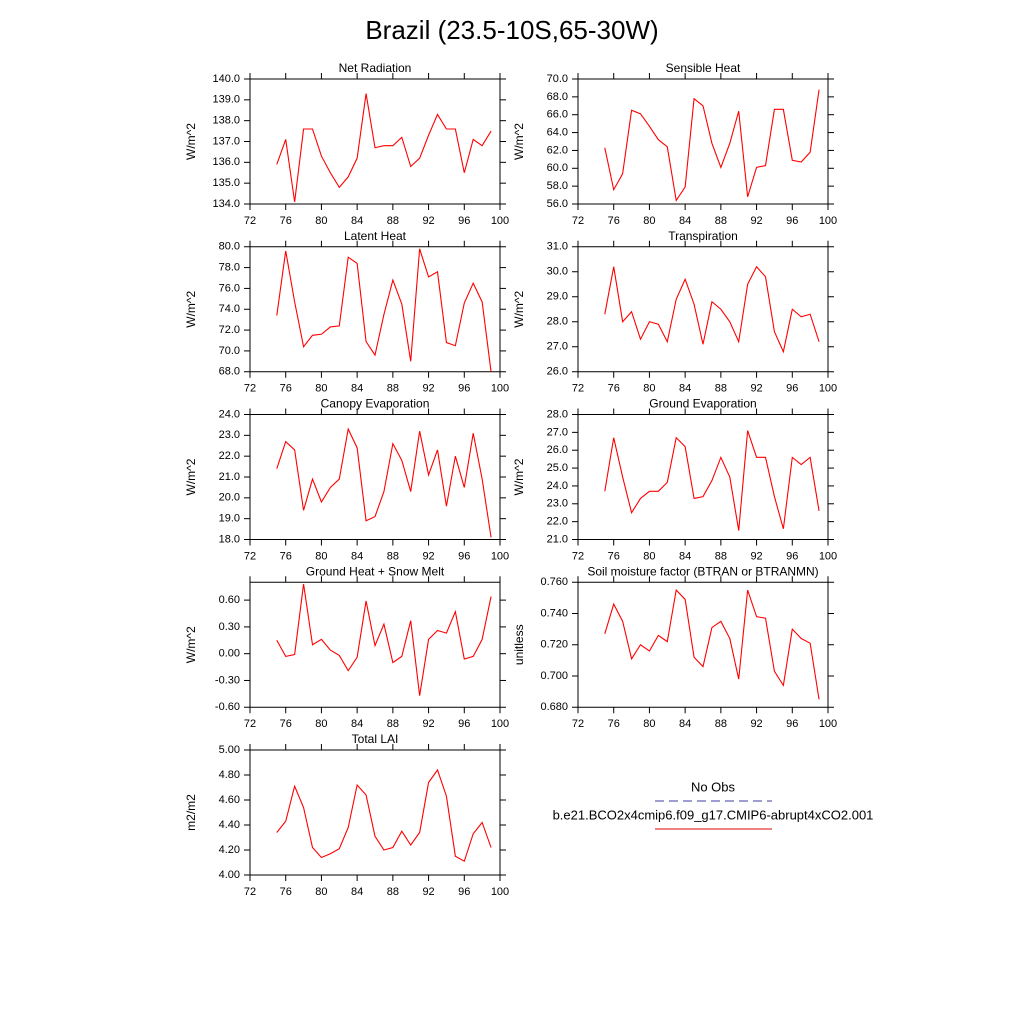  I want to click on panel-title: Latent Heat, so click(375, 236).